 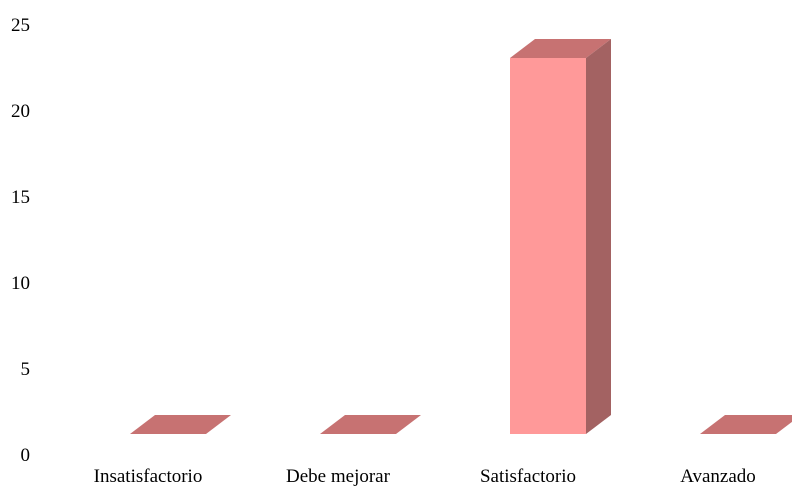 I want to click on y-tick-label: 10, so click(x=20, y=283).